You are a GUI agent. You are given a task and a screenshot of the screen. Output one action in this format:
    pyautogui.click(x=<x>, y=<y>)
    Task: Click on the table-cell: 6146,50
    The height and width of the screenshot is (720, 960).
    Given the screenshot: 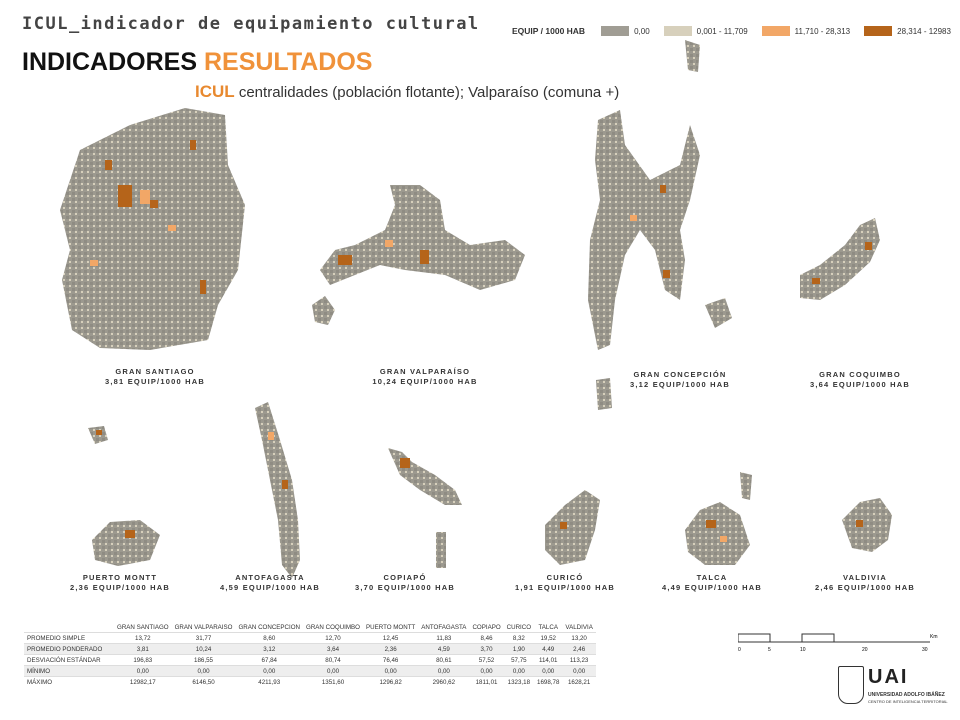 What is the action you would take?
    pyautogui.click(x=203, y=681)
    